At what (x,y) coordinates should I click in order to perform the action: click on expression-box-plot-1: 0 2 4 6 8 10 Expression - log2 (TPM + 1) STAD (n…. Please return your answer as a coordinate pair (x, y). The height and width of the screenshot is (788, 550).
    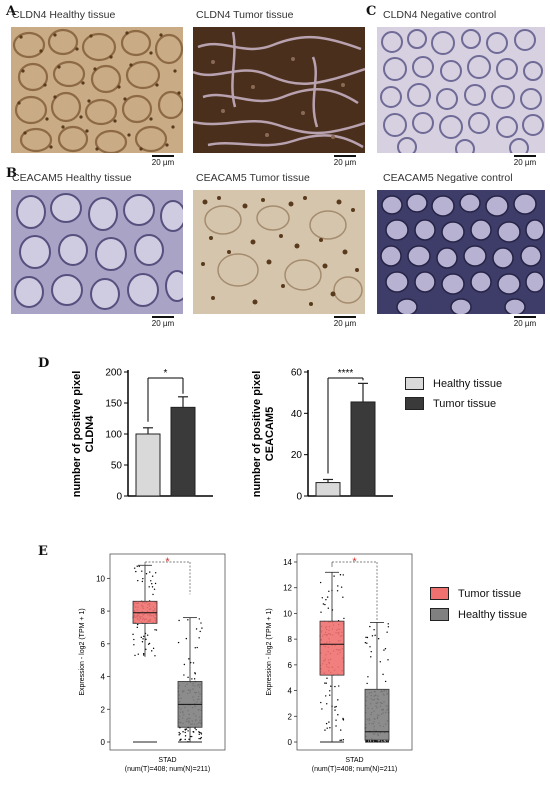
    Looking at the image, I should click on (152, 663).